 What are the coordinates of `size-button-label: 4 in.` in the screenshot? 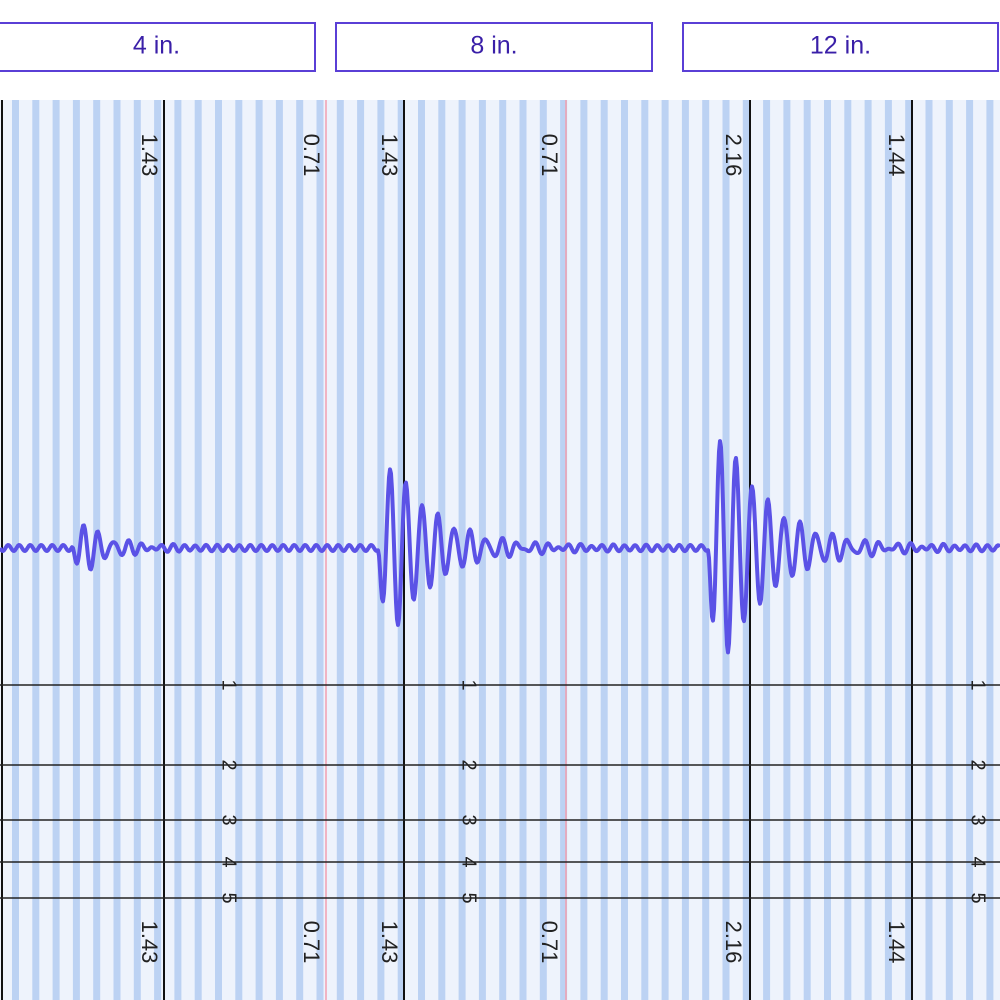 It's located at (156, 46).